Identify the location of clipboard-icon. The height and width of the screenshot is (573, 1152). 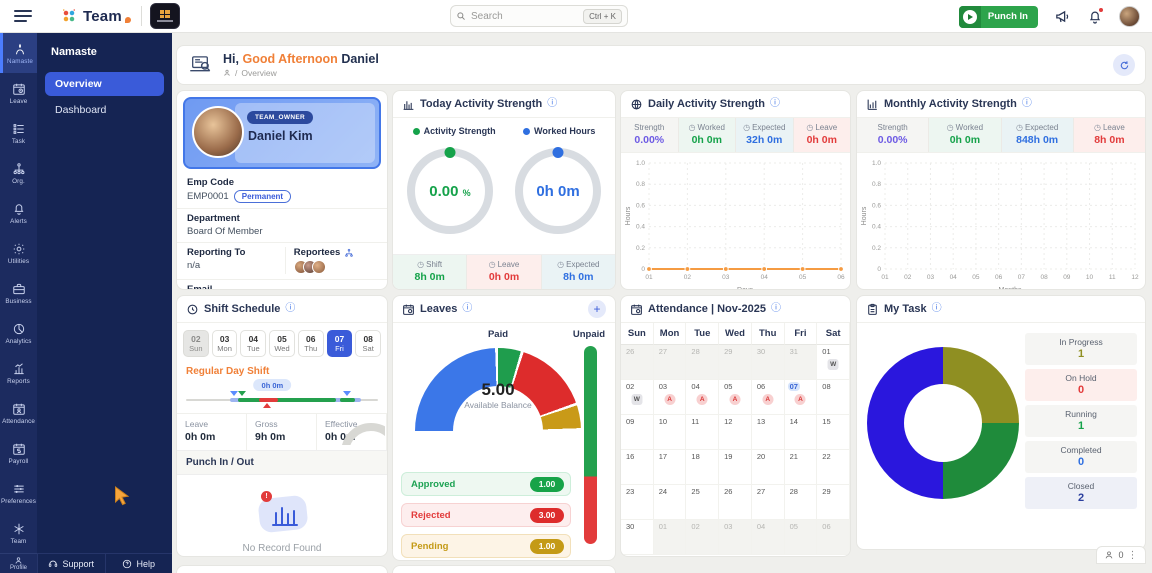
(872, 309).